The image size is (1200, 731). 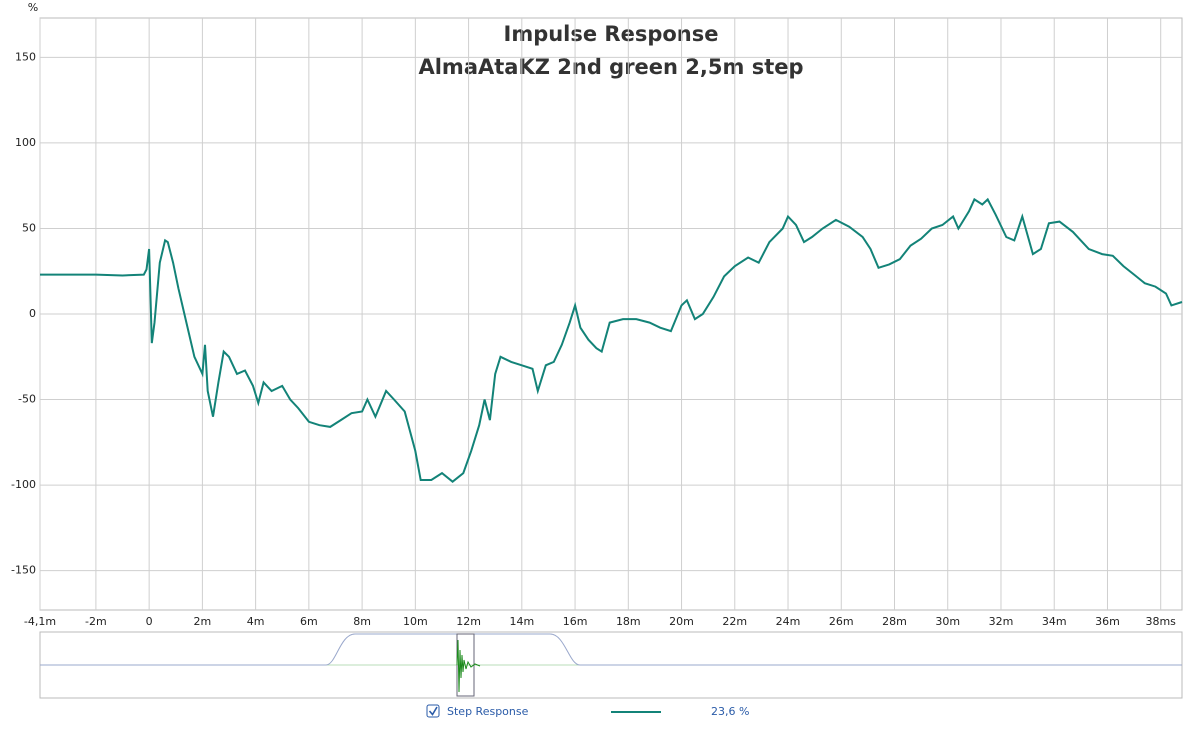 I want to click on x-tick-label: 28m, so click(x=894, y=621).